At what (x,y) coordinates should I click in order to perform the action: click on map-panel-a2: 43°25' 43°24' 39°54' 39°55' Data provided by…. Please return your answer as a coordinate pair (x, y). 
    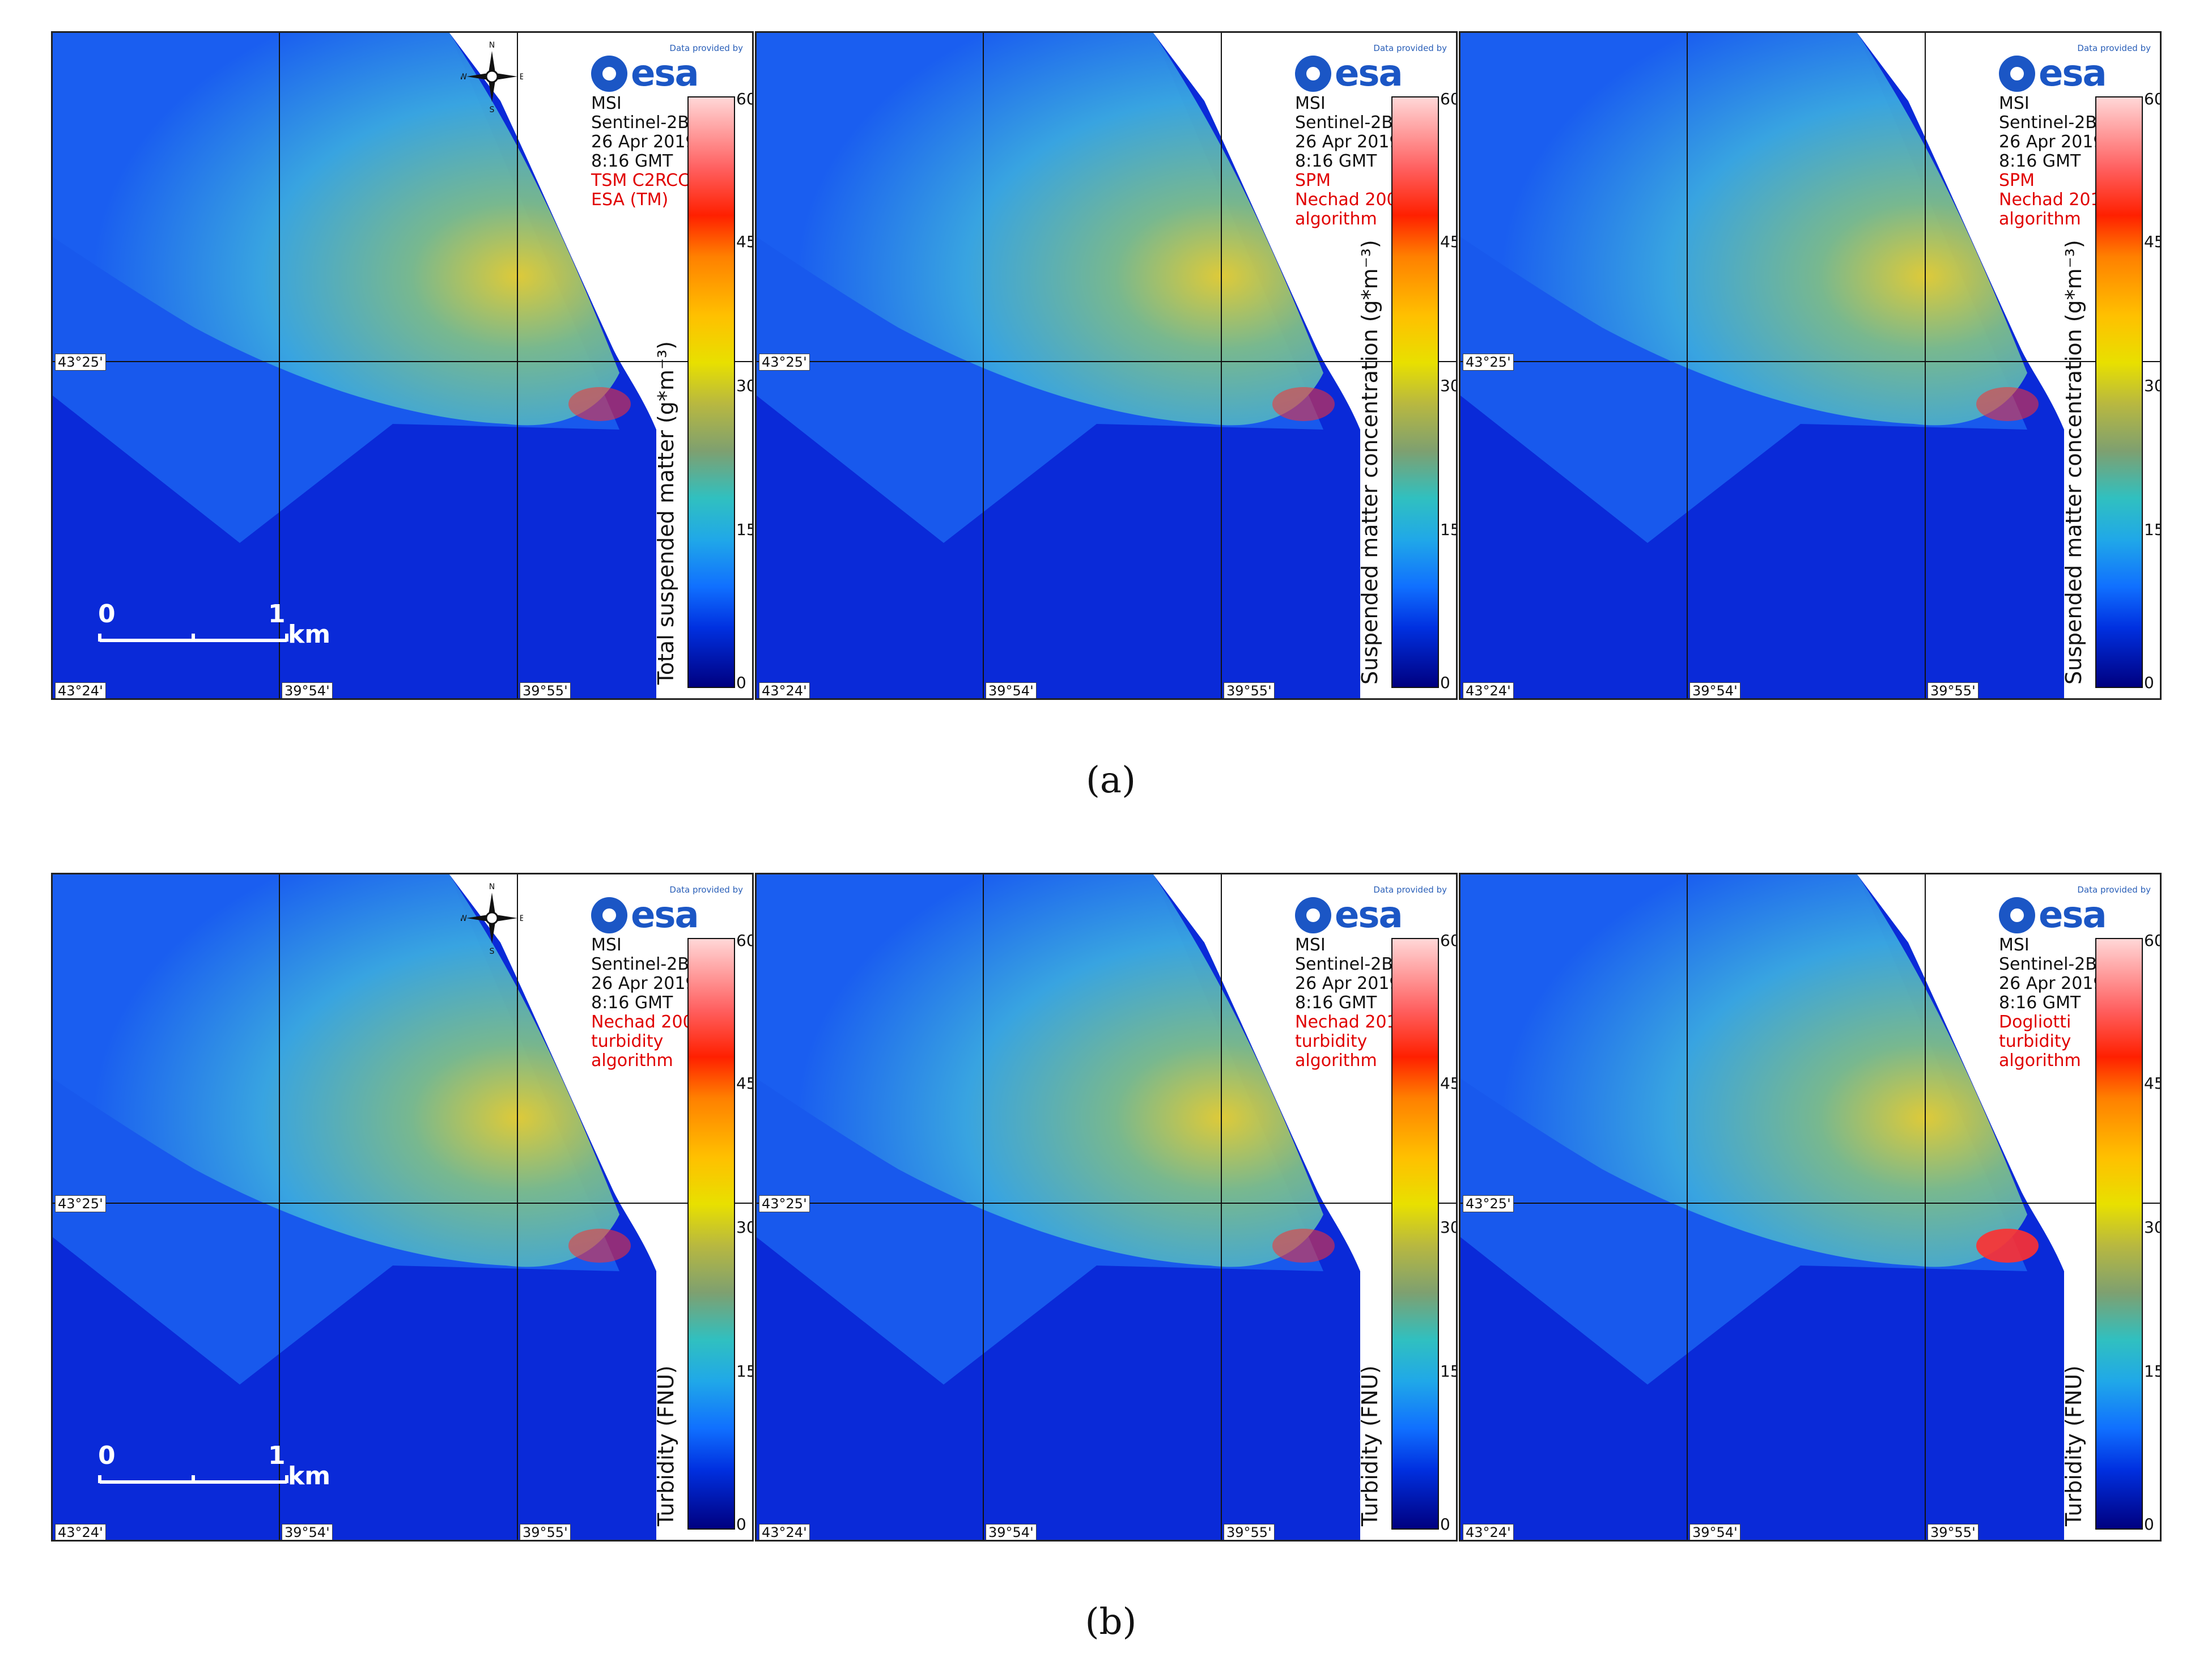
    Looking at the image, I should click on (1106, 365).